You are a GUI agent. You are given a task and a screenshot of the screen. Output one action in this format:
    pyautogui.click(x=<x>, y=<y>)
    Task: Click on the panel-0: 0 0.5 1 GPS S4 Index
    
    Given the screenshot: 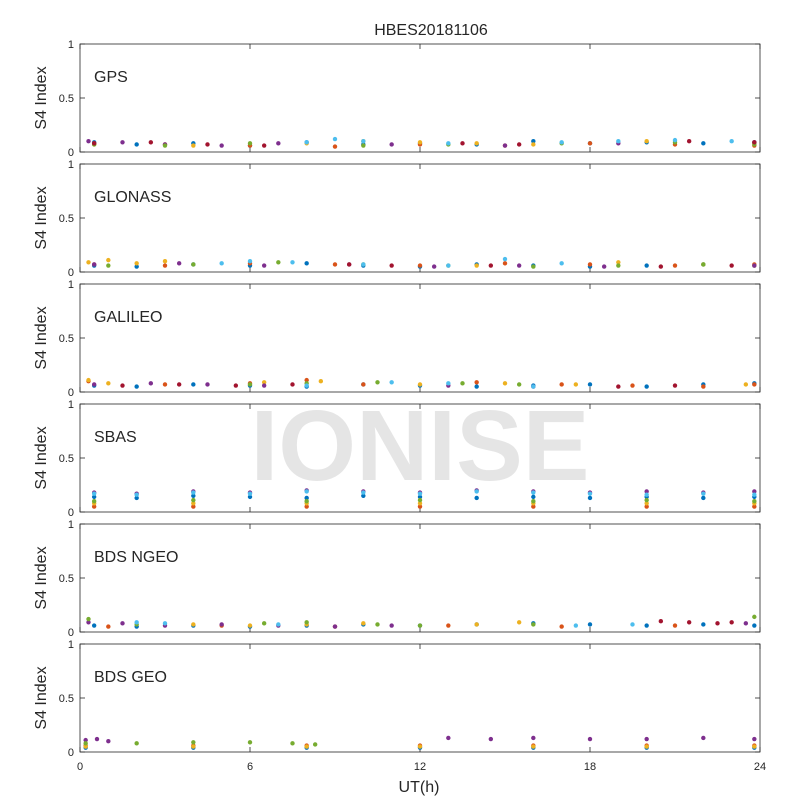 What is the action you would take?
    pyautogui.click(x=397, y=99)
    